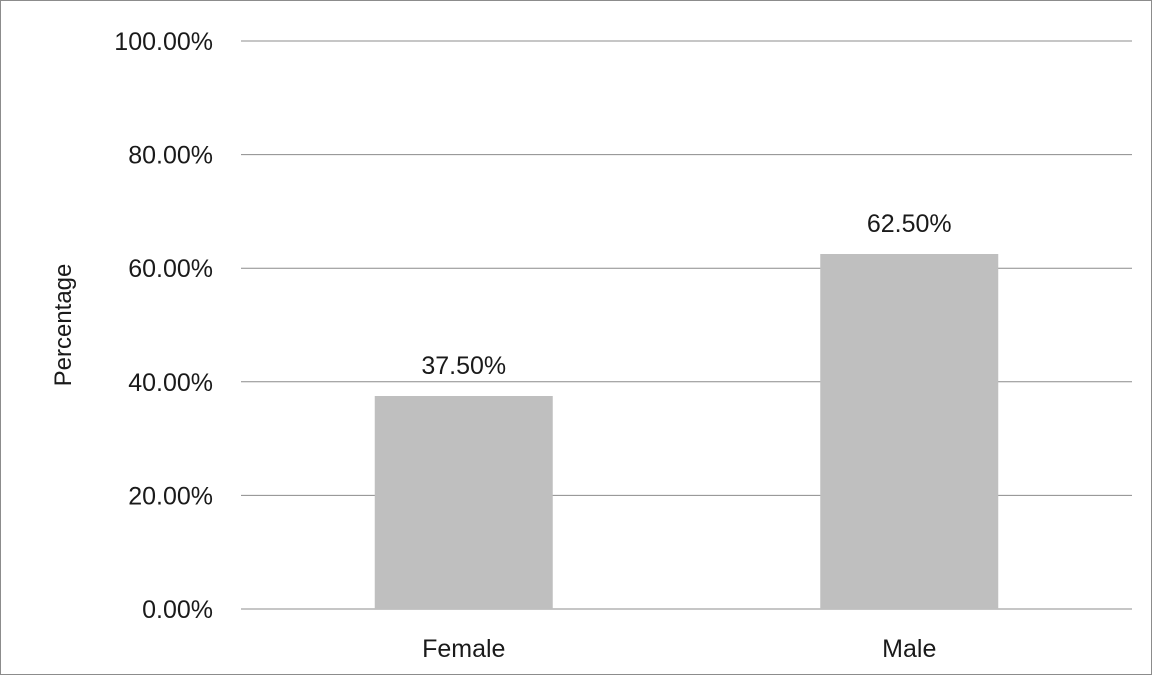 Image resolution: width=1154 pixels, height=677 pixels. What do you see at coordinates (170, 383) in the screenshot?
I see `y-tick-label: 40.00%` at bounding box center [170, 383].